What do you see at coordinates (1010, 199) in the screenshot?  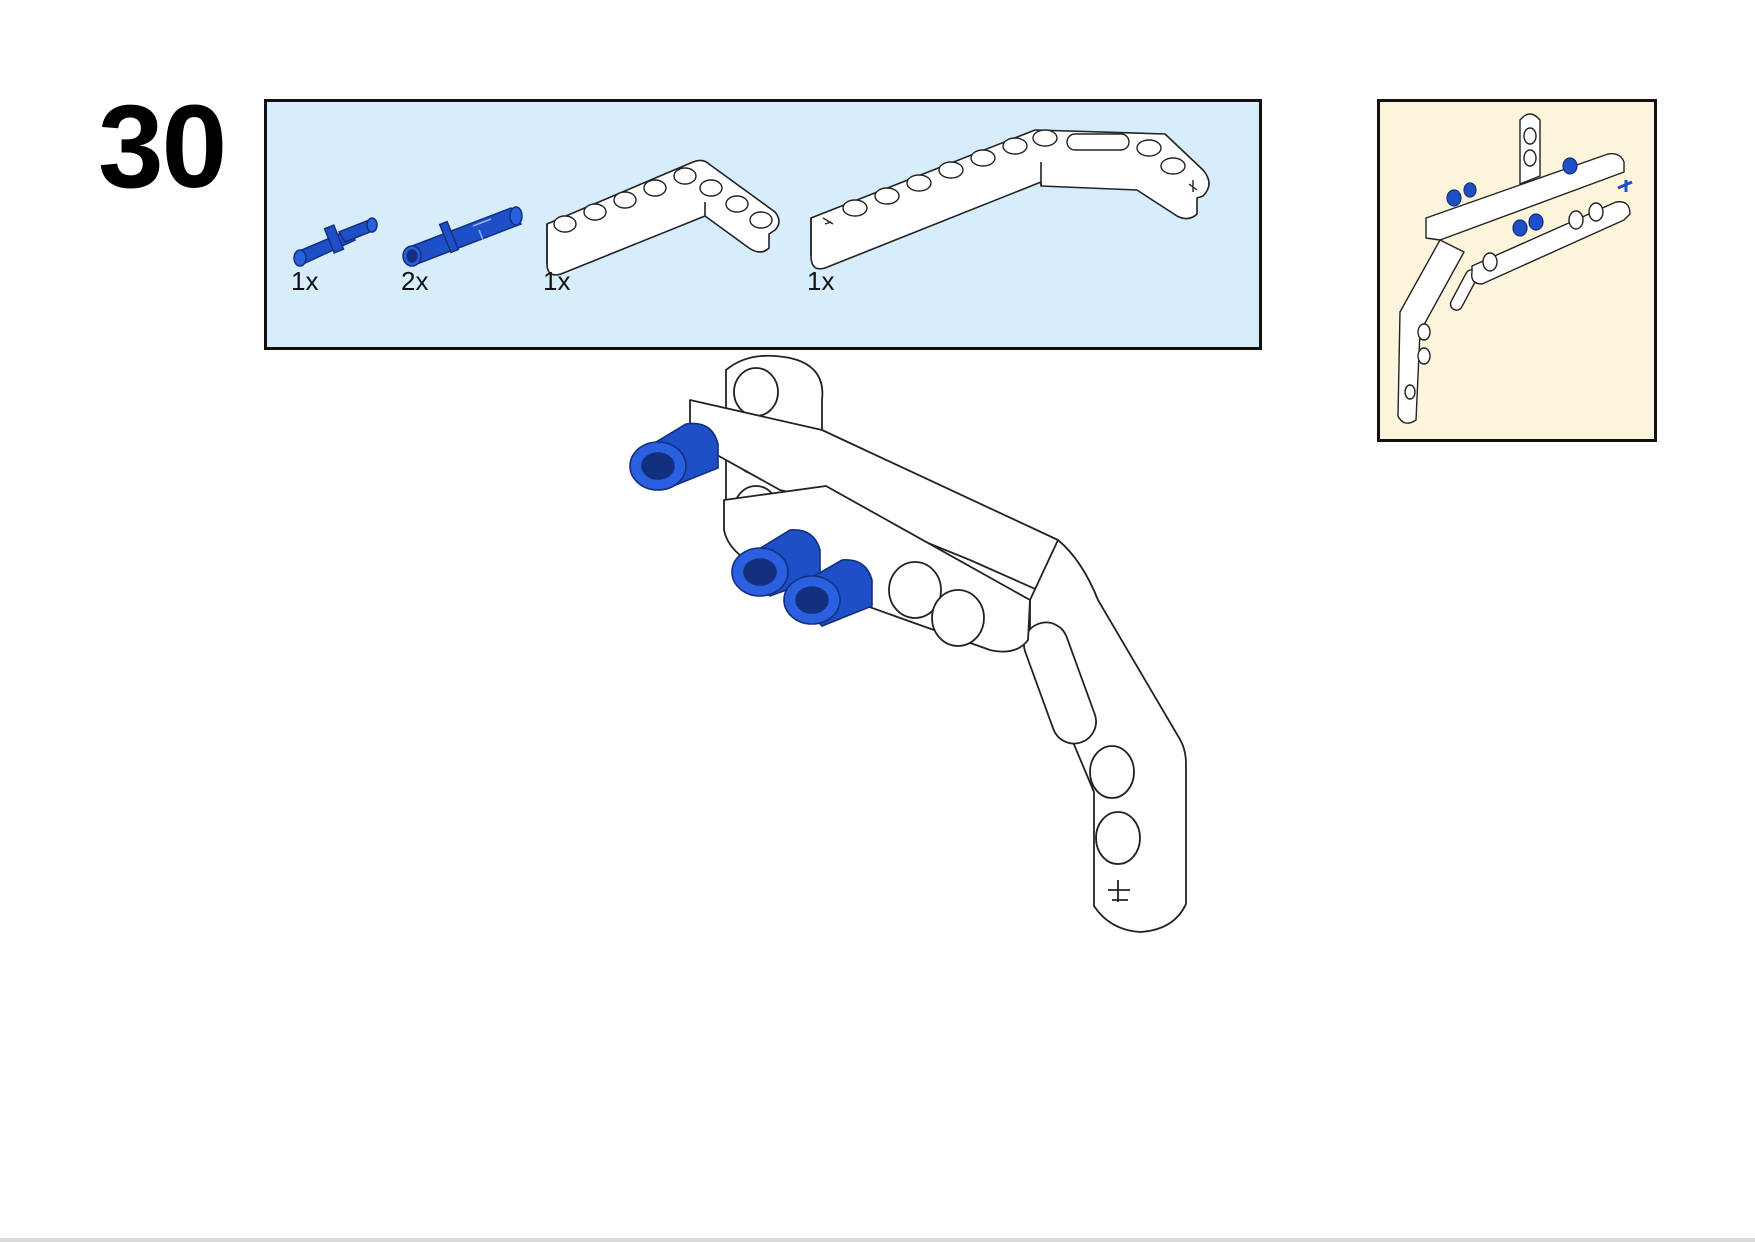 I see `bent-beam-icon` at bounding box center [1010, 199].